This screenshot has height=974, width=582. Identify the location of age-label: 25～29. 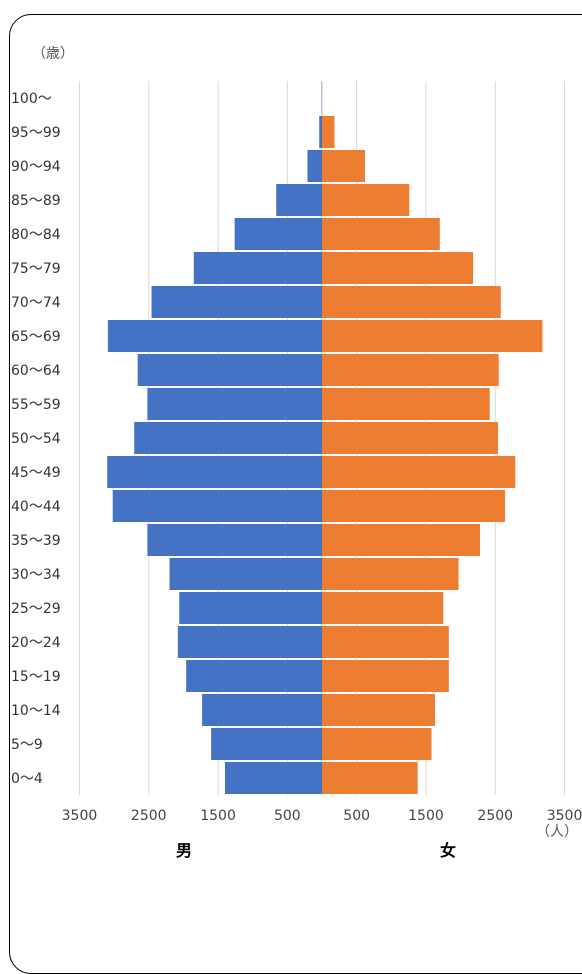
(36, 609).